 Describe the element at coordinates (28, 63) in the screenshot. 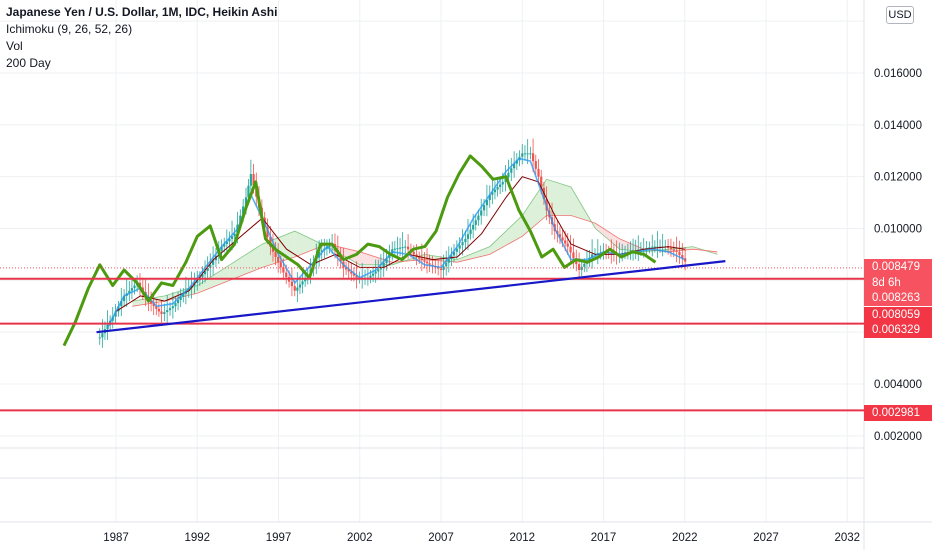

I see `ma200-indicator-label: 200 Day` at that location.